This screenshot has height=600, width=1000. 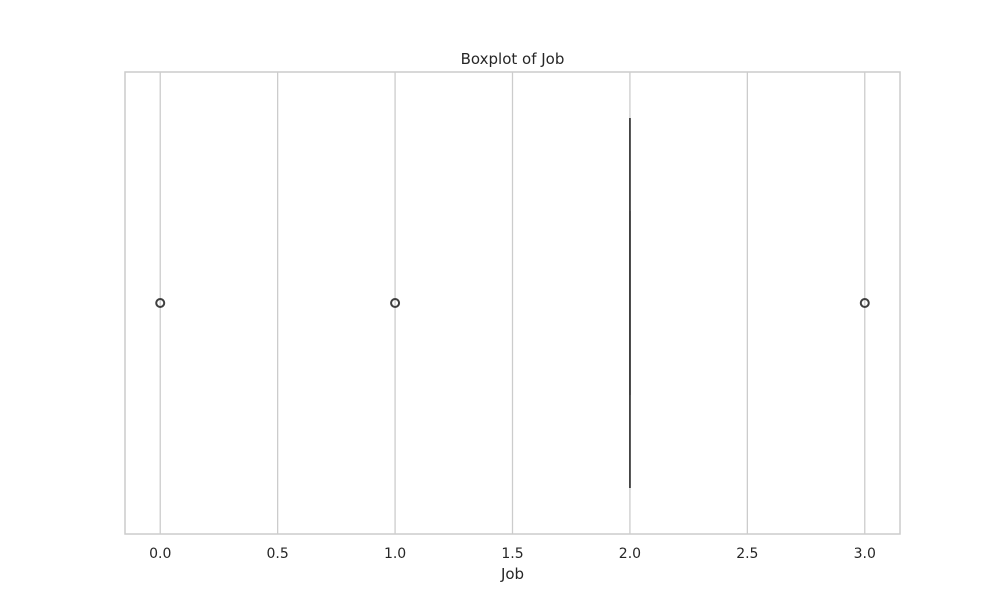 I want to click on chart-title: Boxplot of Job, so click(x=513, y=59).